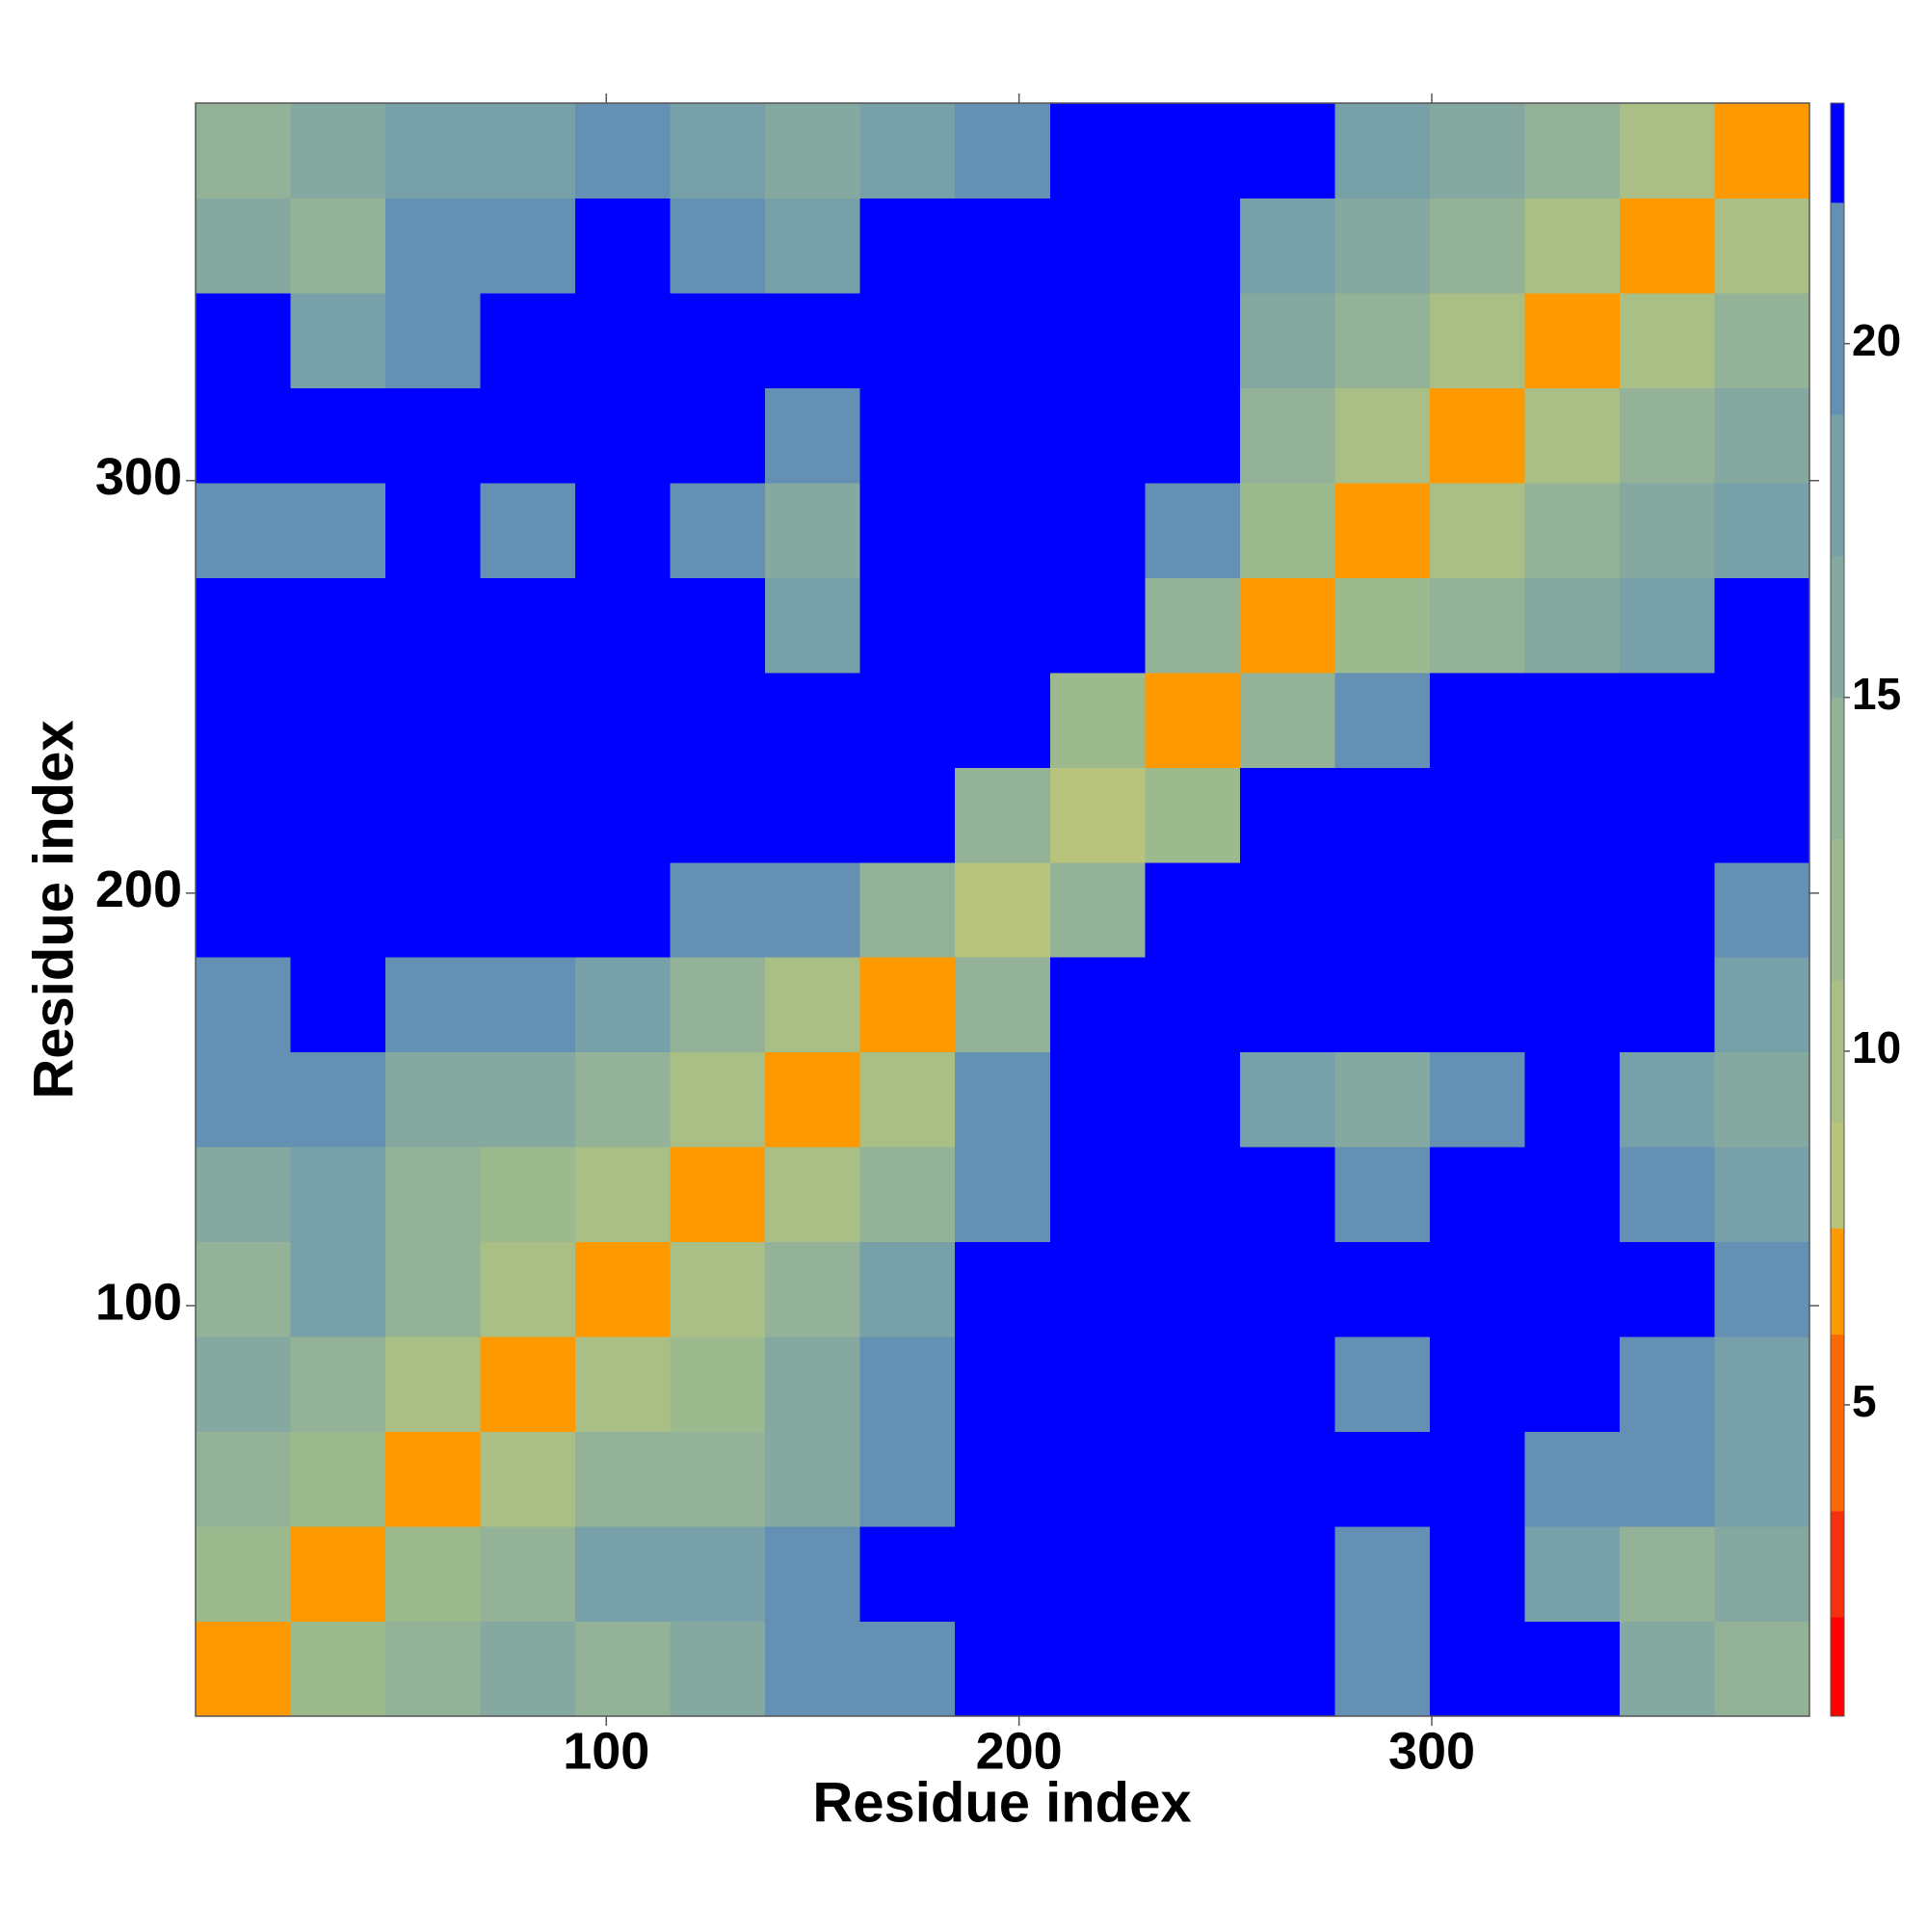  I want to click on colorbar-frame, so click(1838, 909).